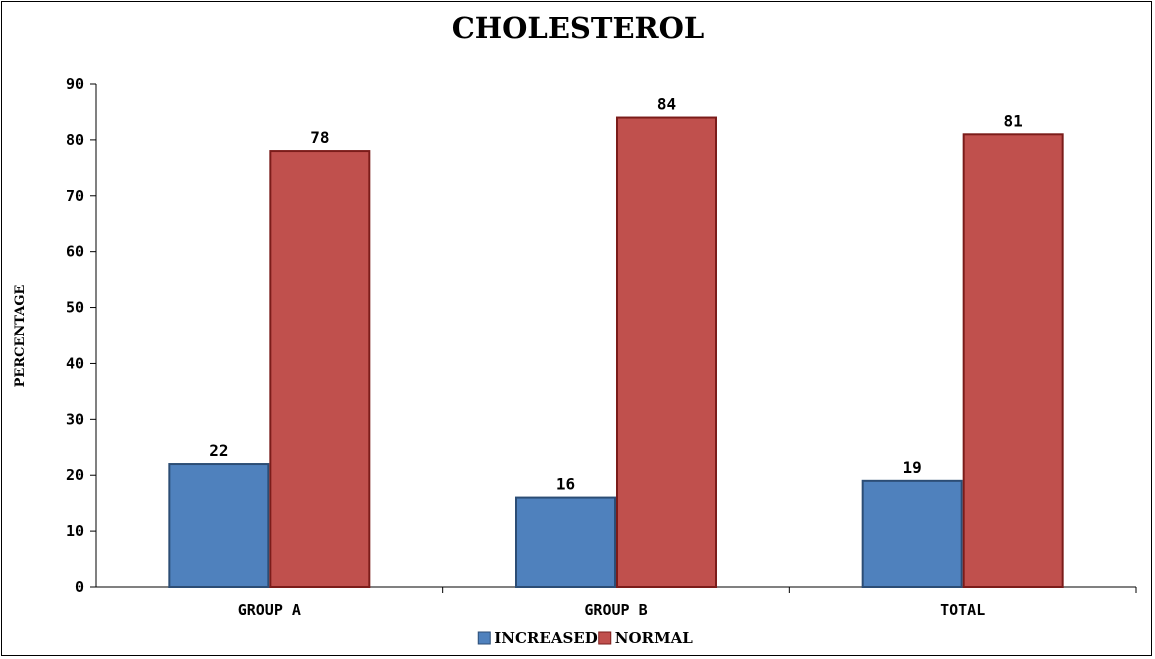 The height and width of the screenshot is (659, 1155). I want to click on data-label: 84, so click(666, 104).